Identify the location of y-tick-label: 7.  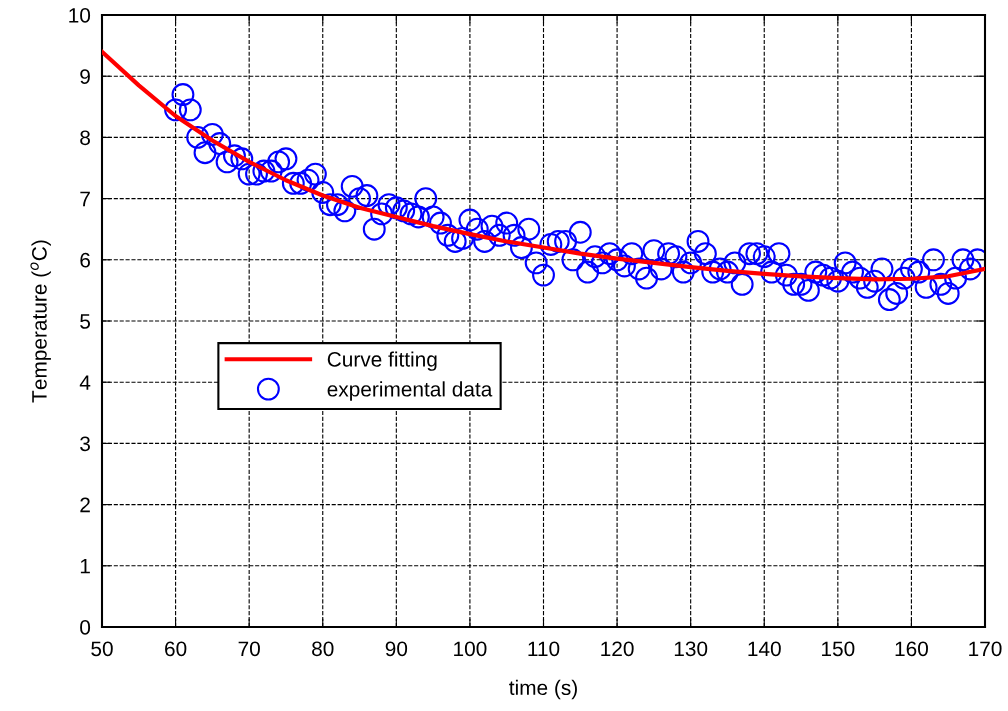
(85, 199).